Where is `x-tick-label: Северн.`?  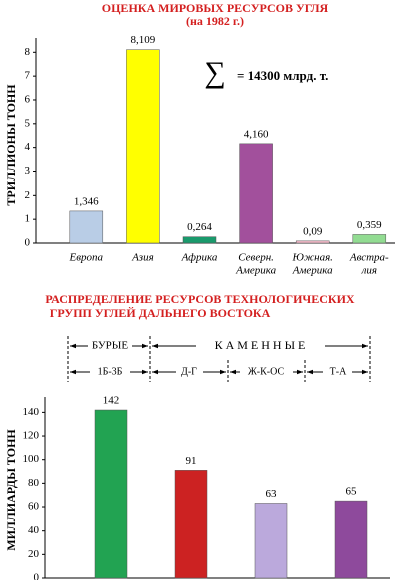 x-tick-label: Северн. is located at coordinates (256, 258).